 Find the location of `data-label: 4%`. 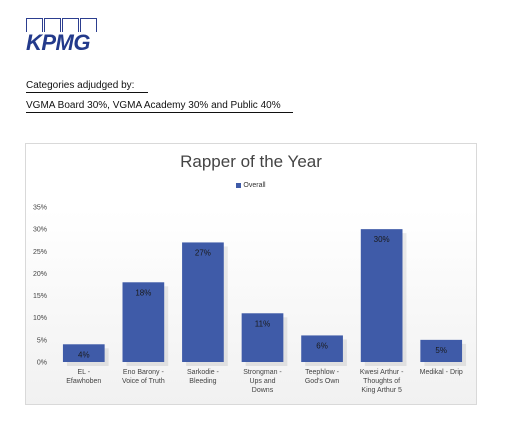

data-label: 4% is located at coordinates (84, 354).